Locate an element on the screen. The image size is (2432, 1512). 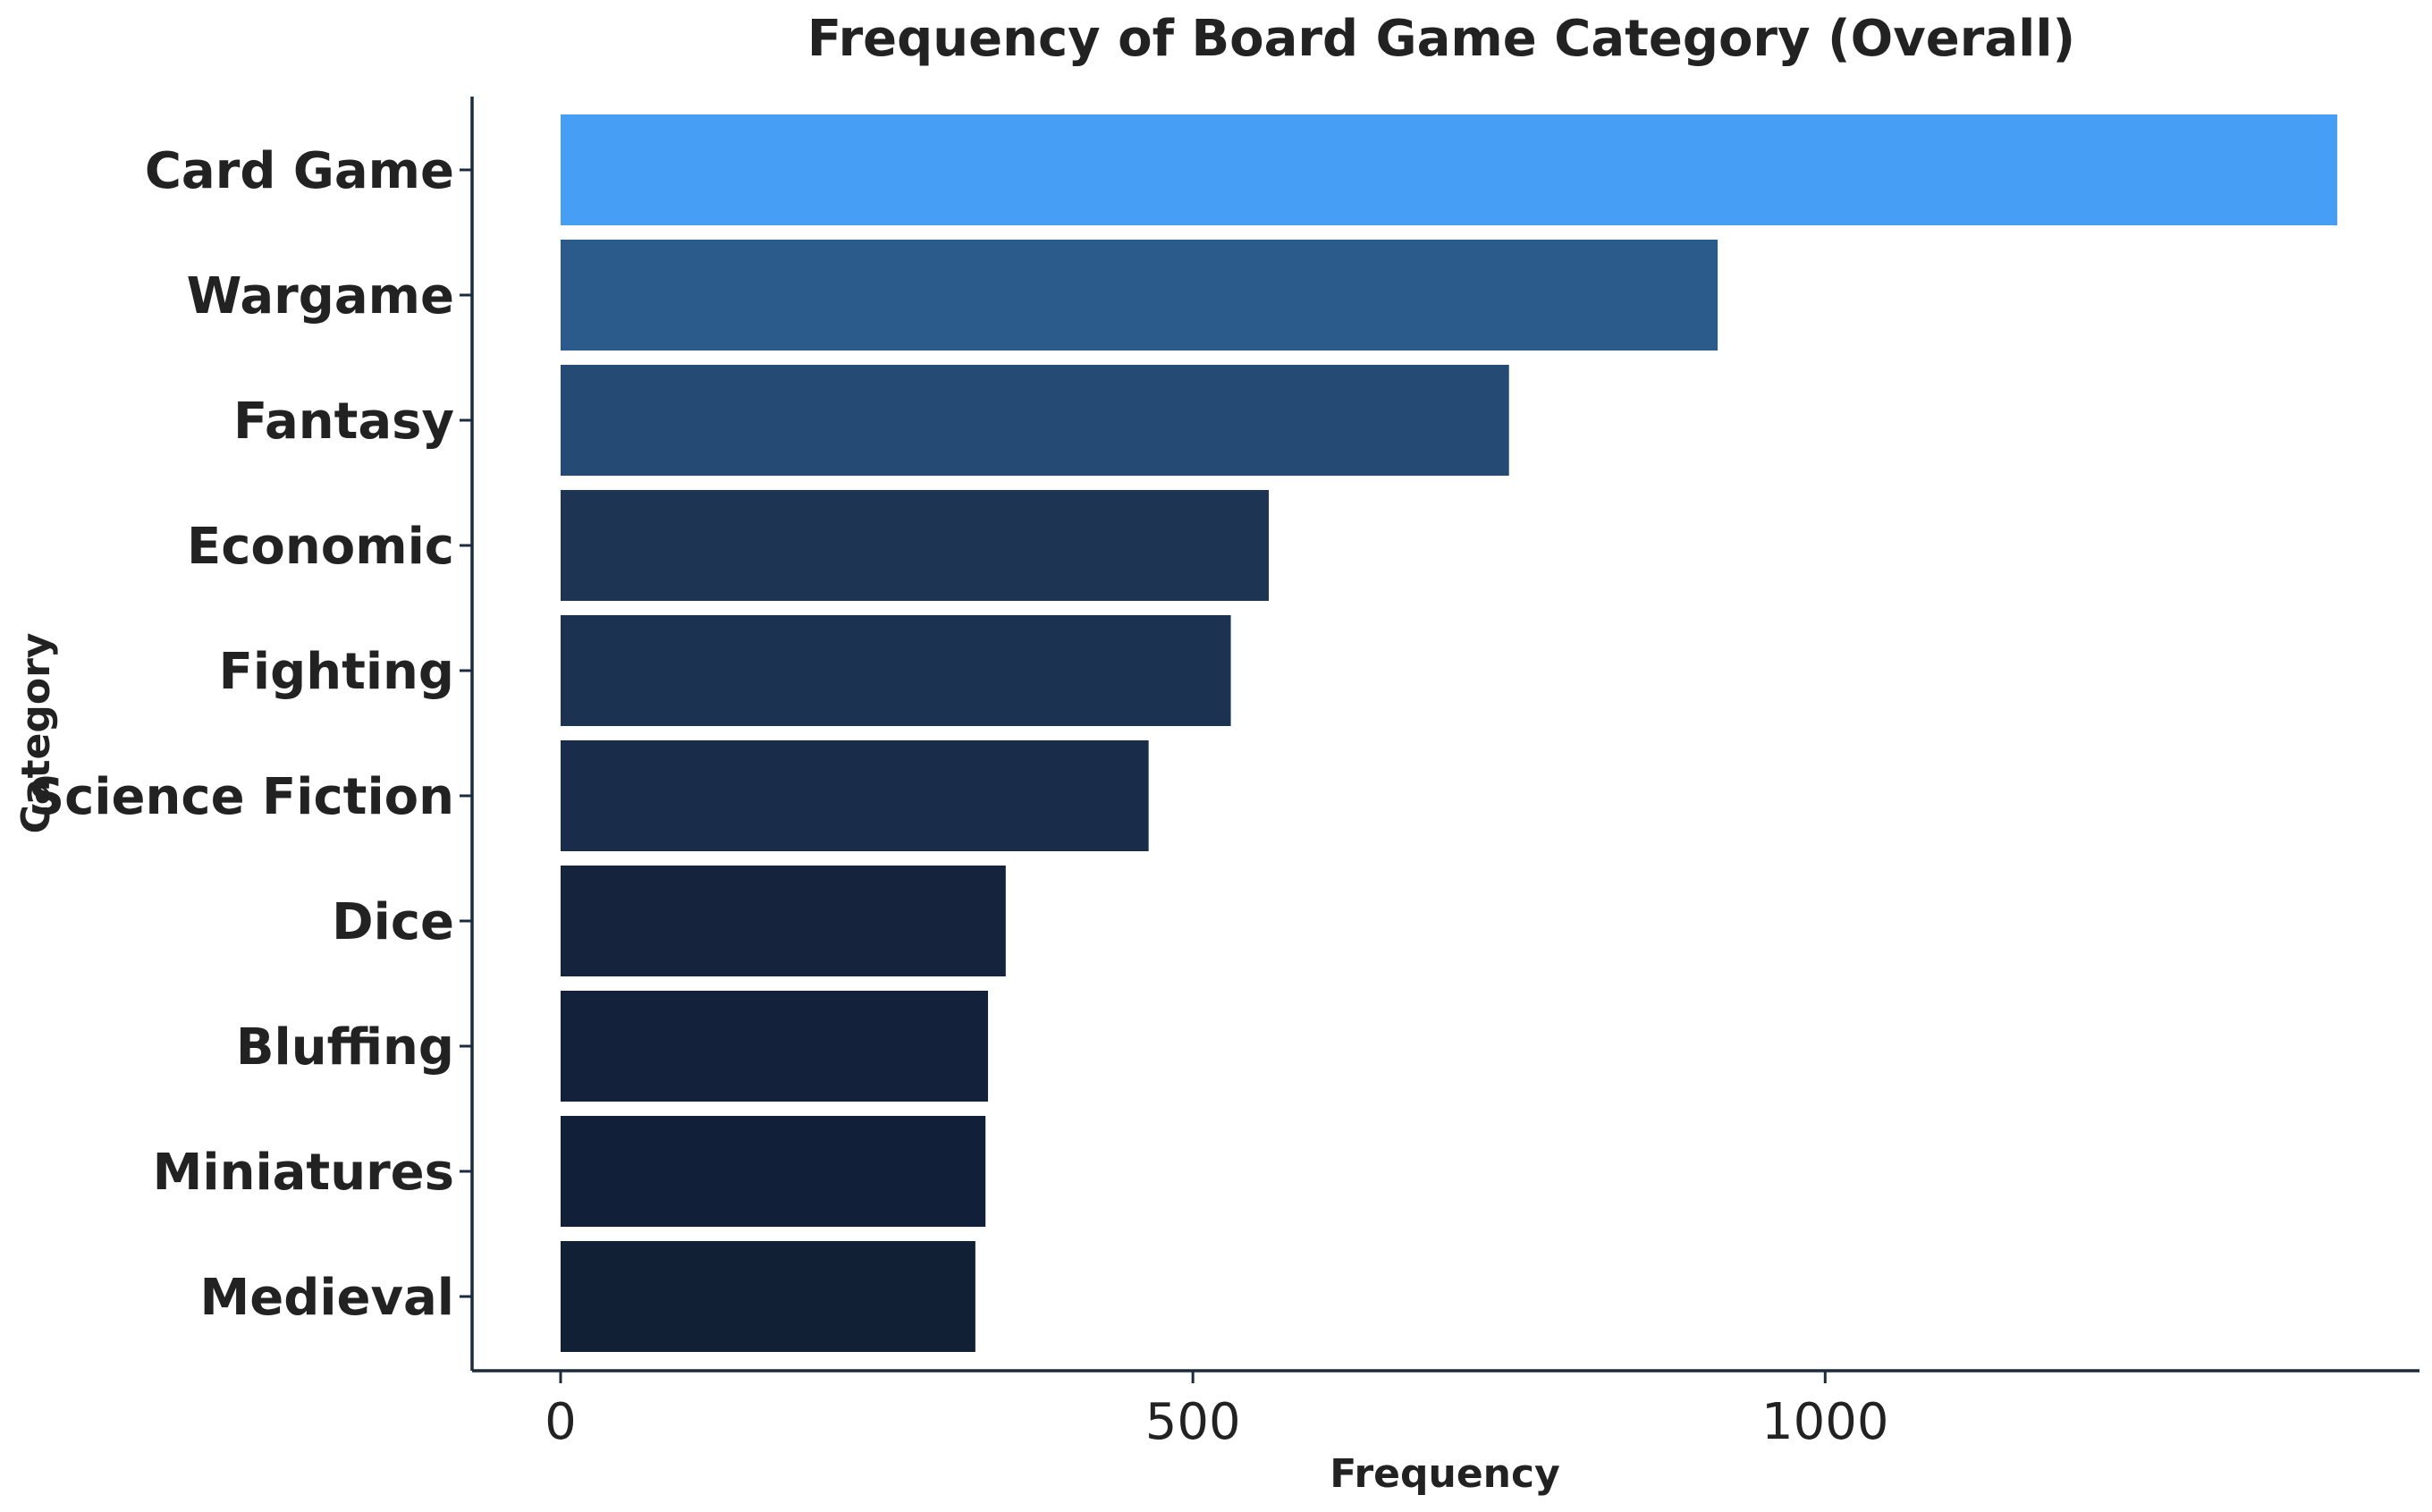
bar-fighting is located at coordinates (896, 671).